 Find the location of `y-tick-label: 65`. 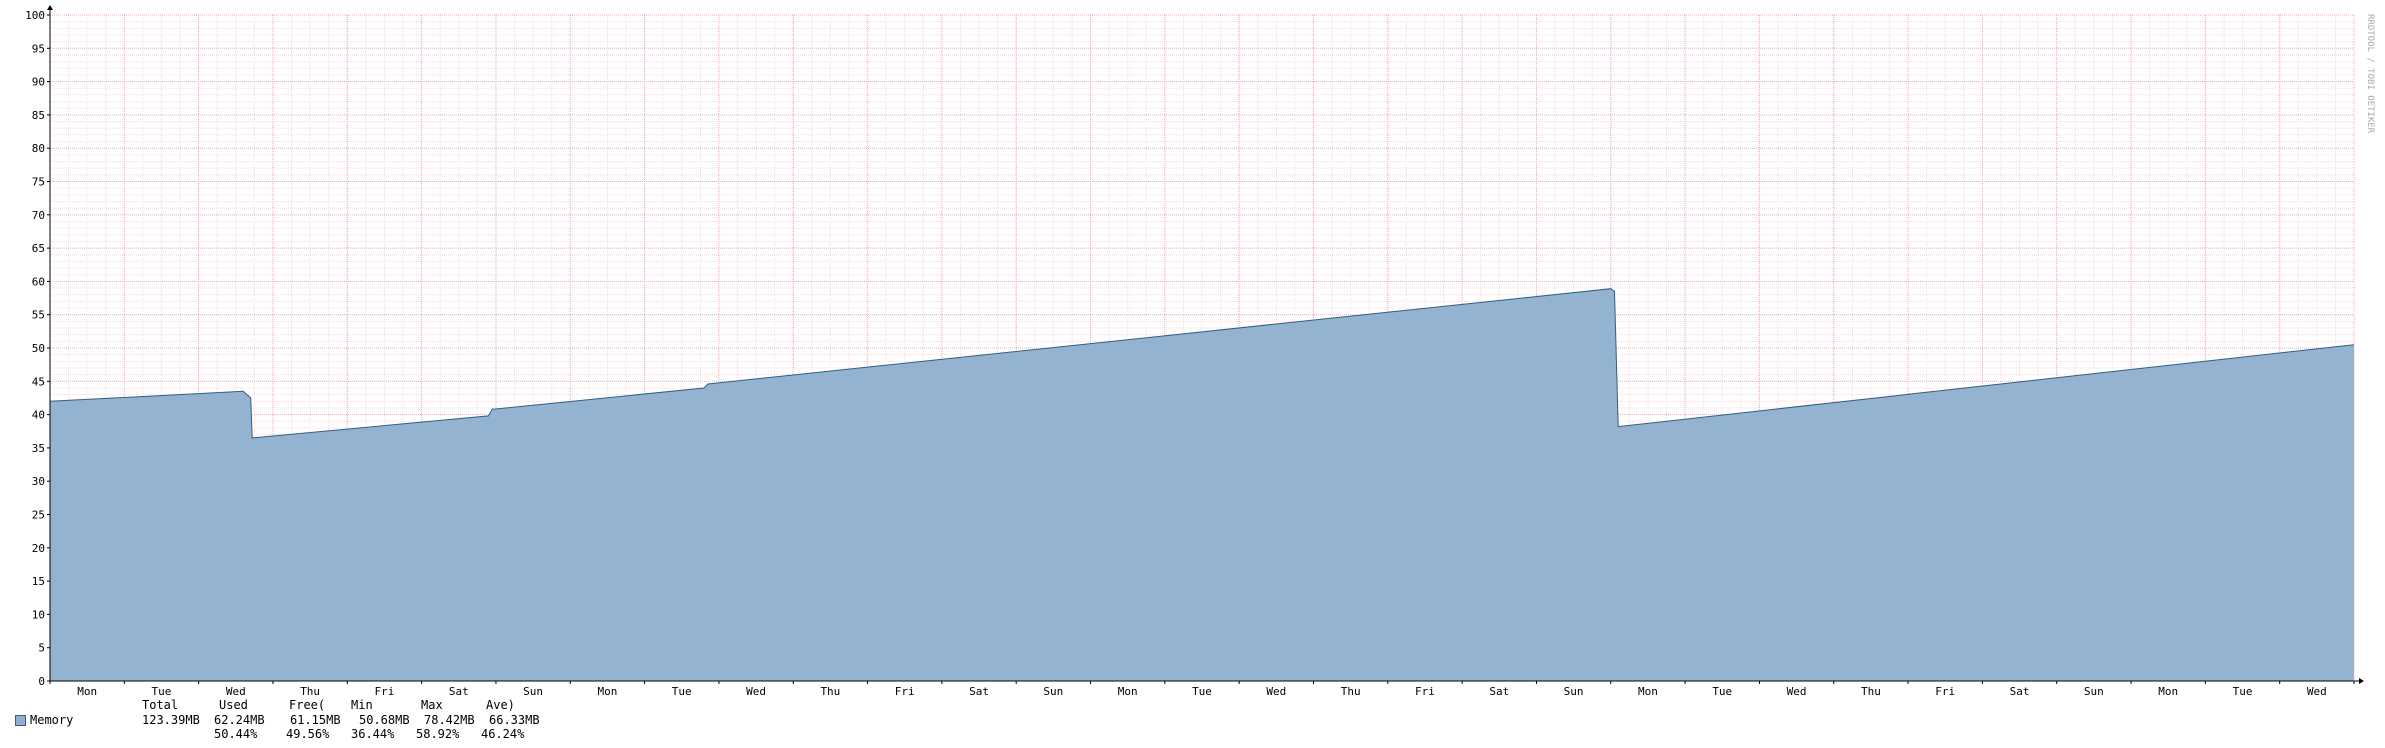

y-tick-label: 65 is located at coordinates (38, 248).